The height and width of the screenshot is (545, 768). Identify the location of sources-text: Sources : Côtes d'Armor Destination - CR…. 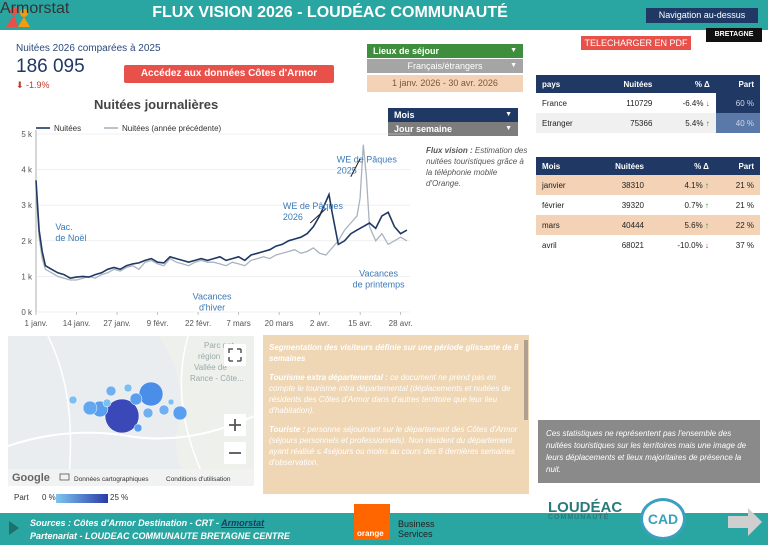
(126, 523).